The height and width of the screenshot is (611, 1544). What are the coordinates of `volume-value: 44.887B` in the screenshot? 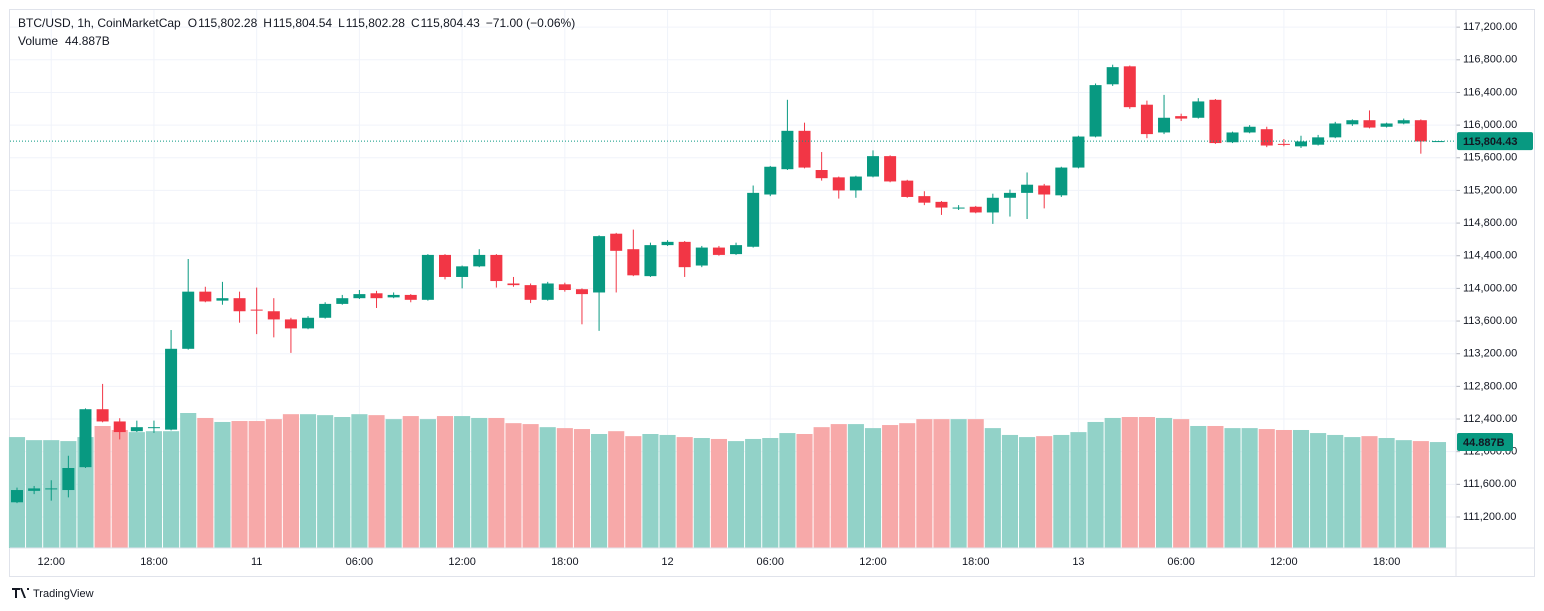 It's located at (87, 41).